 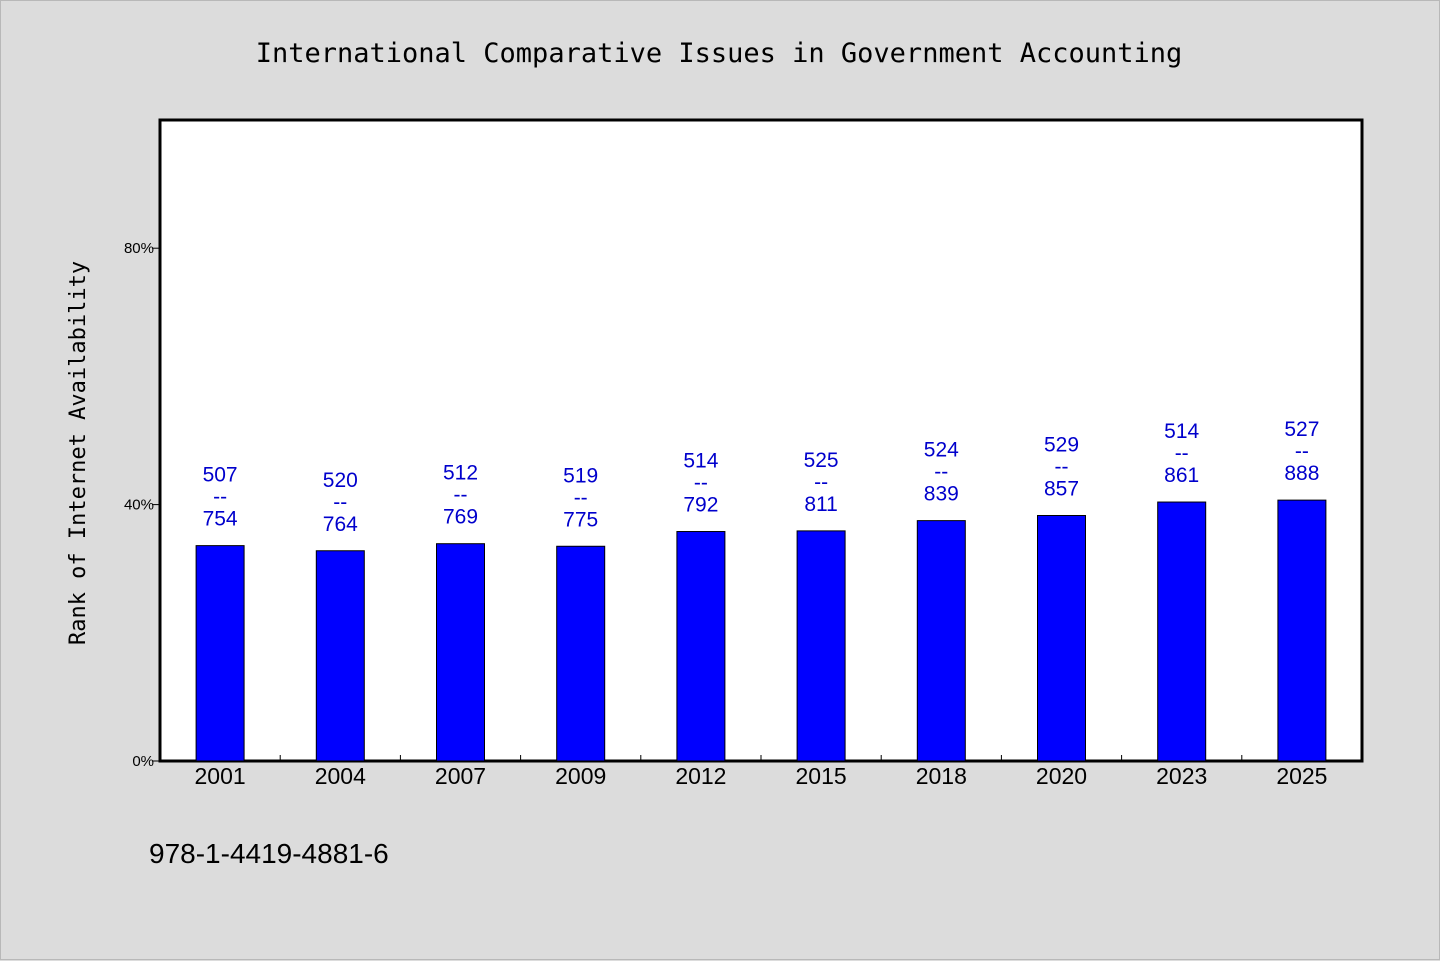 What do you see at coordinates (1181, 776) in the screenshot?
I see `x-tick-label: 2023` at bounding box center [1181, 776].